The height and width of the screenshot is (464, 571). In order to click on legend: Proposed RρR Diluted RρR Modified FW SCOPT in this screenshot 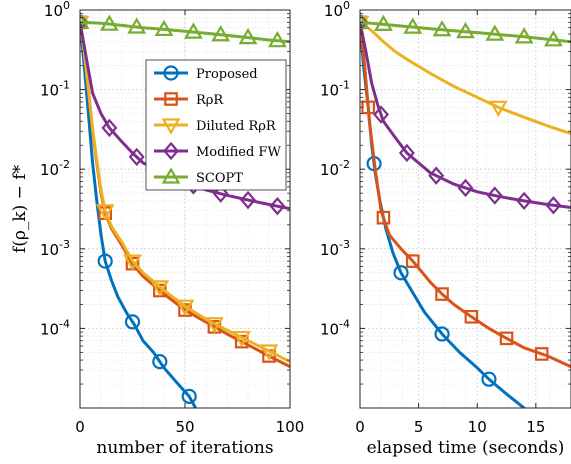, I will do `click(216, 125)`.